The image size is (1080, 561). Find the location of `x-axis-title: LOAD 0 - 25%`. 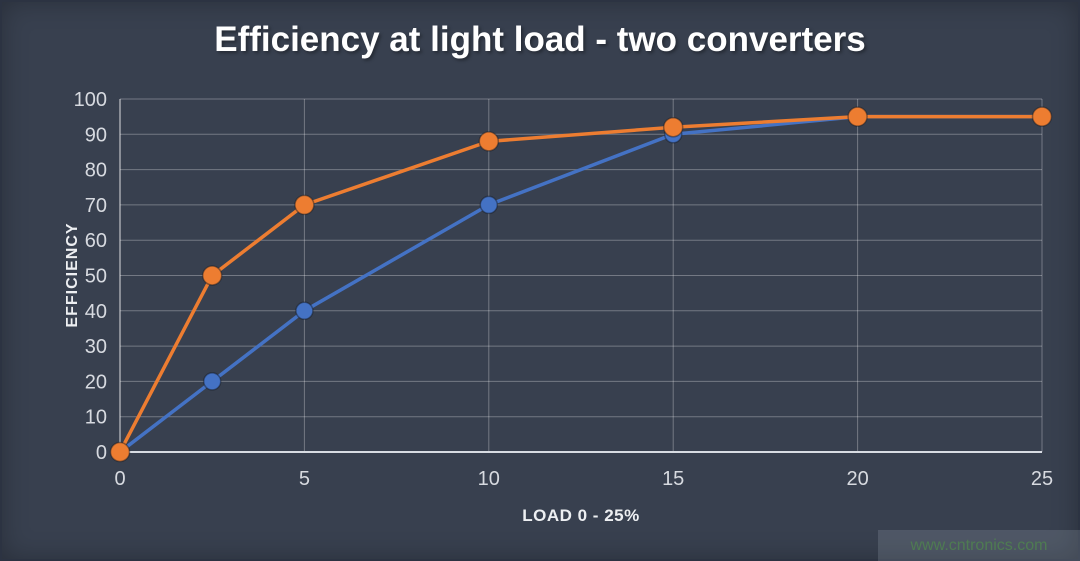

x-axis-title: LOAD 0 - 25% is located at coordinates (581, 515).